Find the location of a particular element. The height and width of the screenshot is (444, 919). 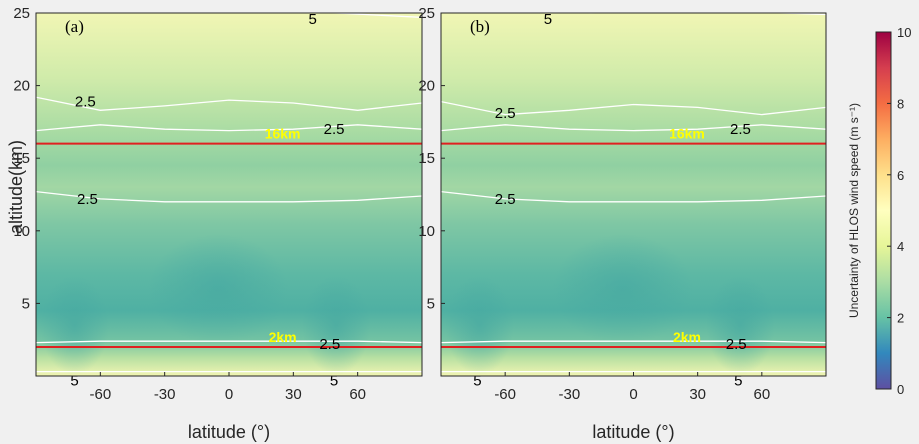

colorbar-tick-label: 4 is located at coordinates (900, 246).